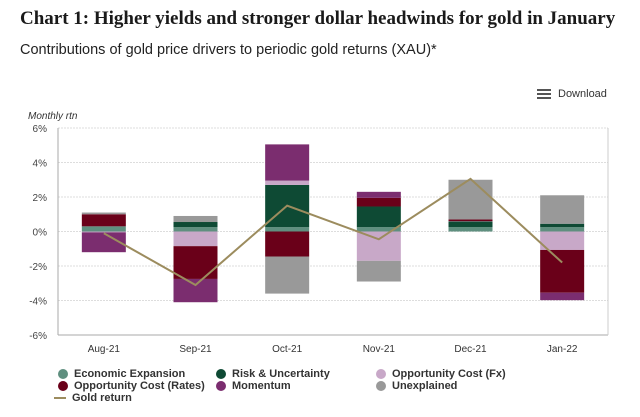  Describe the element at coordinates (38, 336) in the screenshot. I see `y-tick-label: -6%` at that location.